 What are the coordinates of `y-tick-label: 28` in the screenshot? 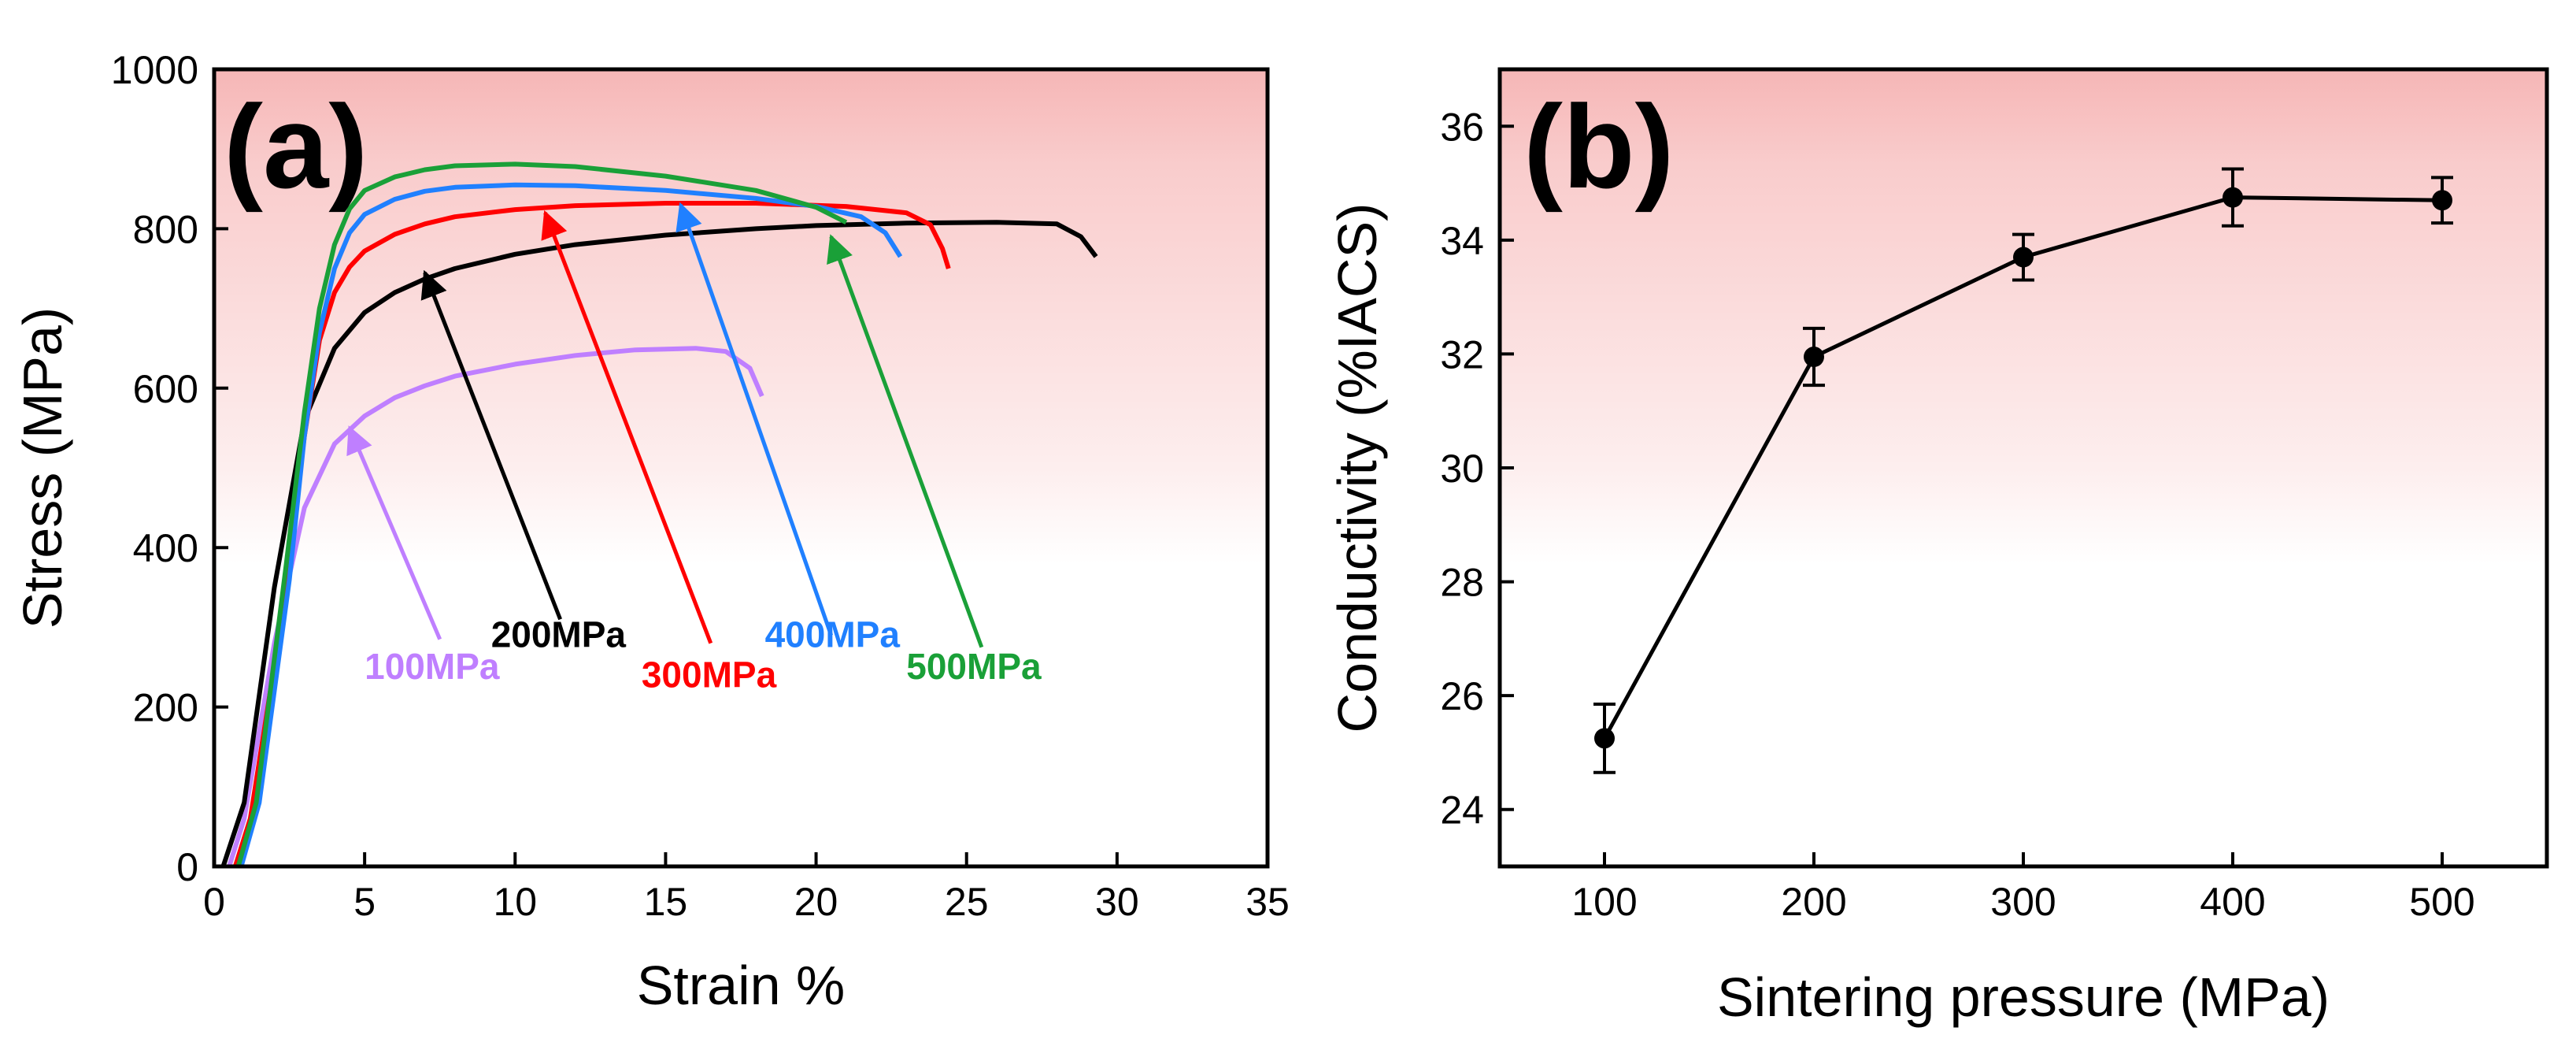 It's located at (1462, 583).